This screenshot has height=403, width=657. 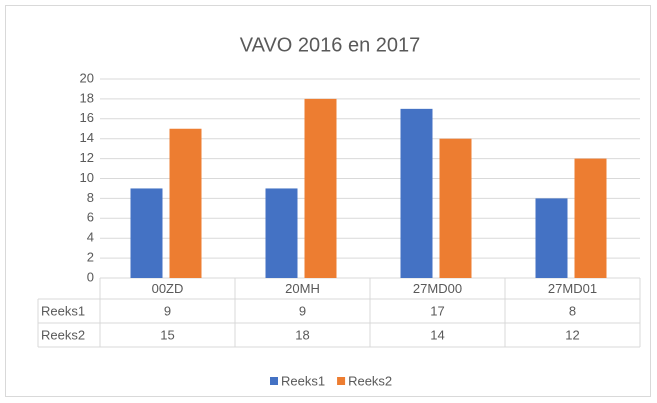 I want to click on y-tick-label: 20, so click(x=87, y=77).